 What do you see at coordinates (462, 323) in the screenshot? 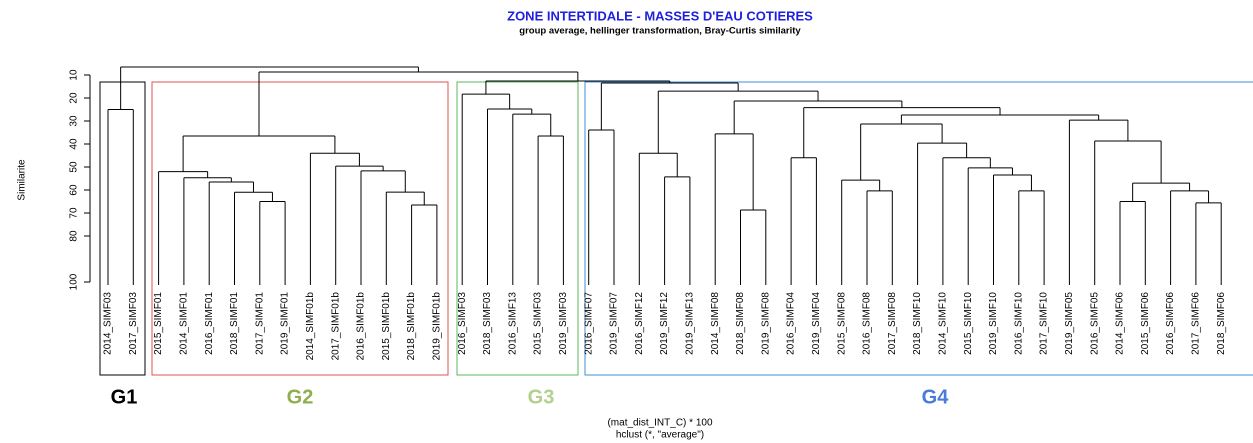
I see `leaf-label: 2016_SIMF03` at bounding box center [462, 323].